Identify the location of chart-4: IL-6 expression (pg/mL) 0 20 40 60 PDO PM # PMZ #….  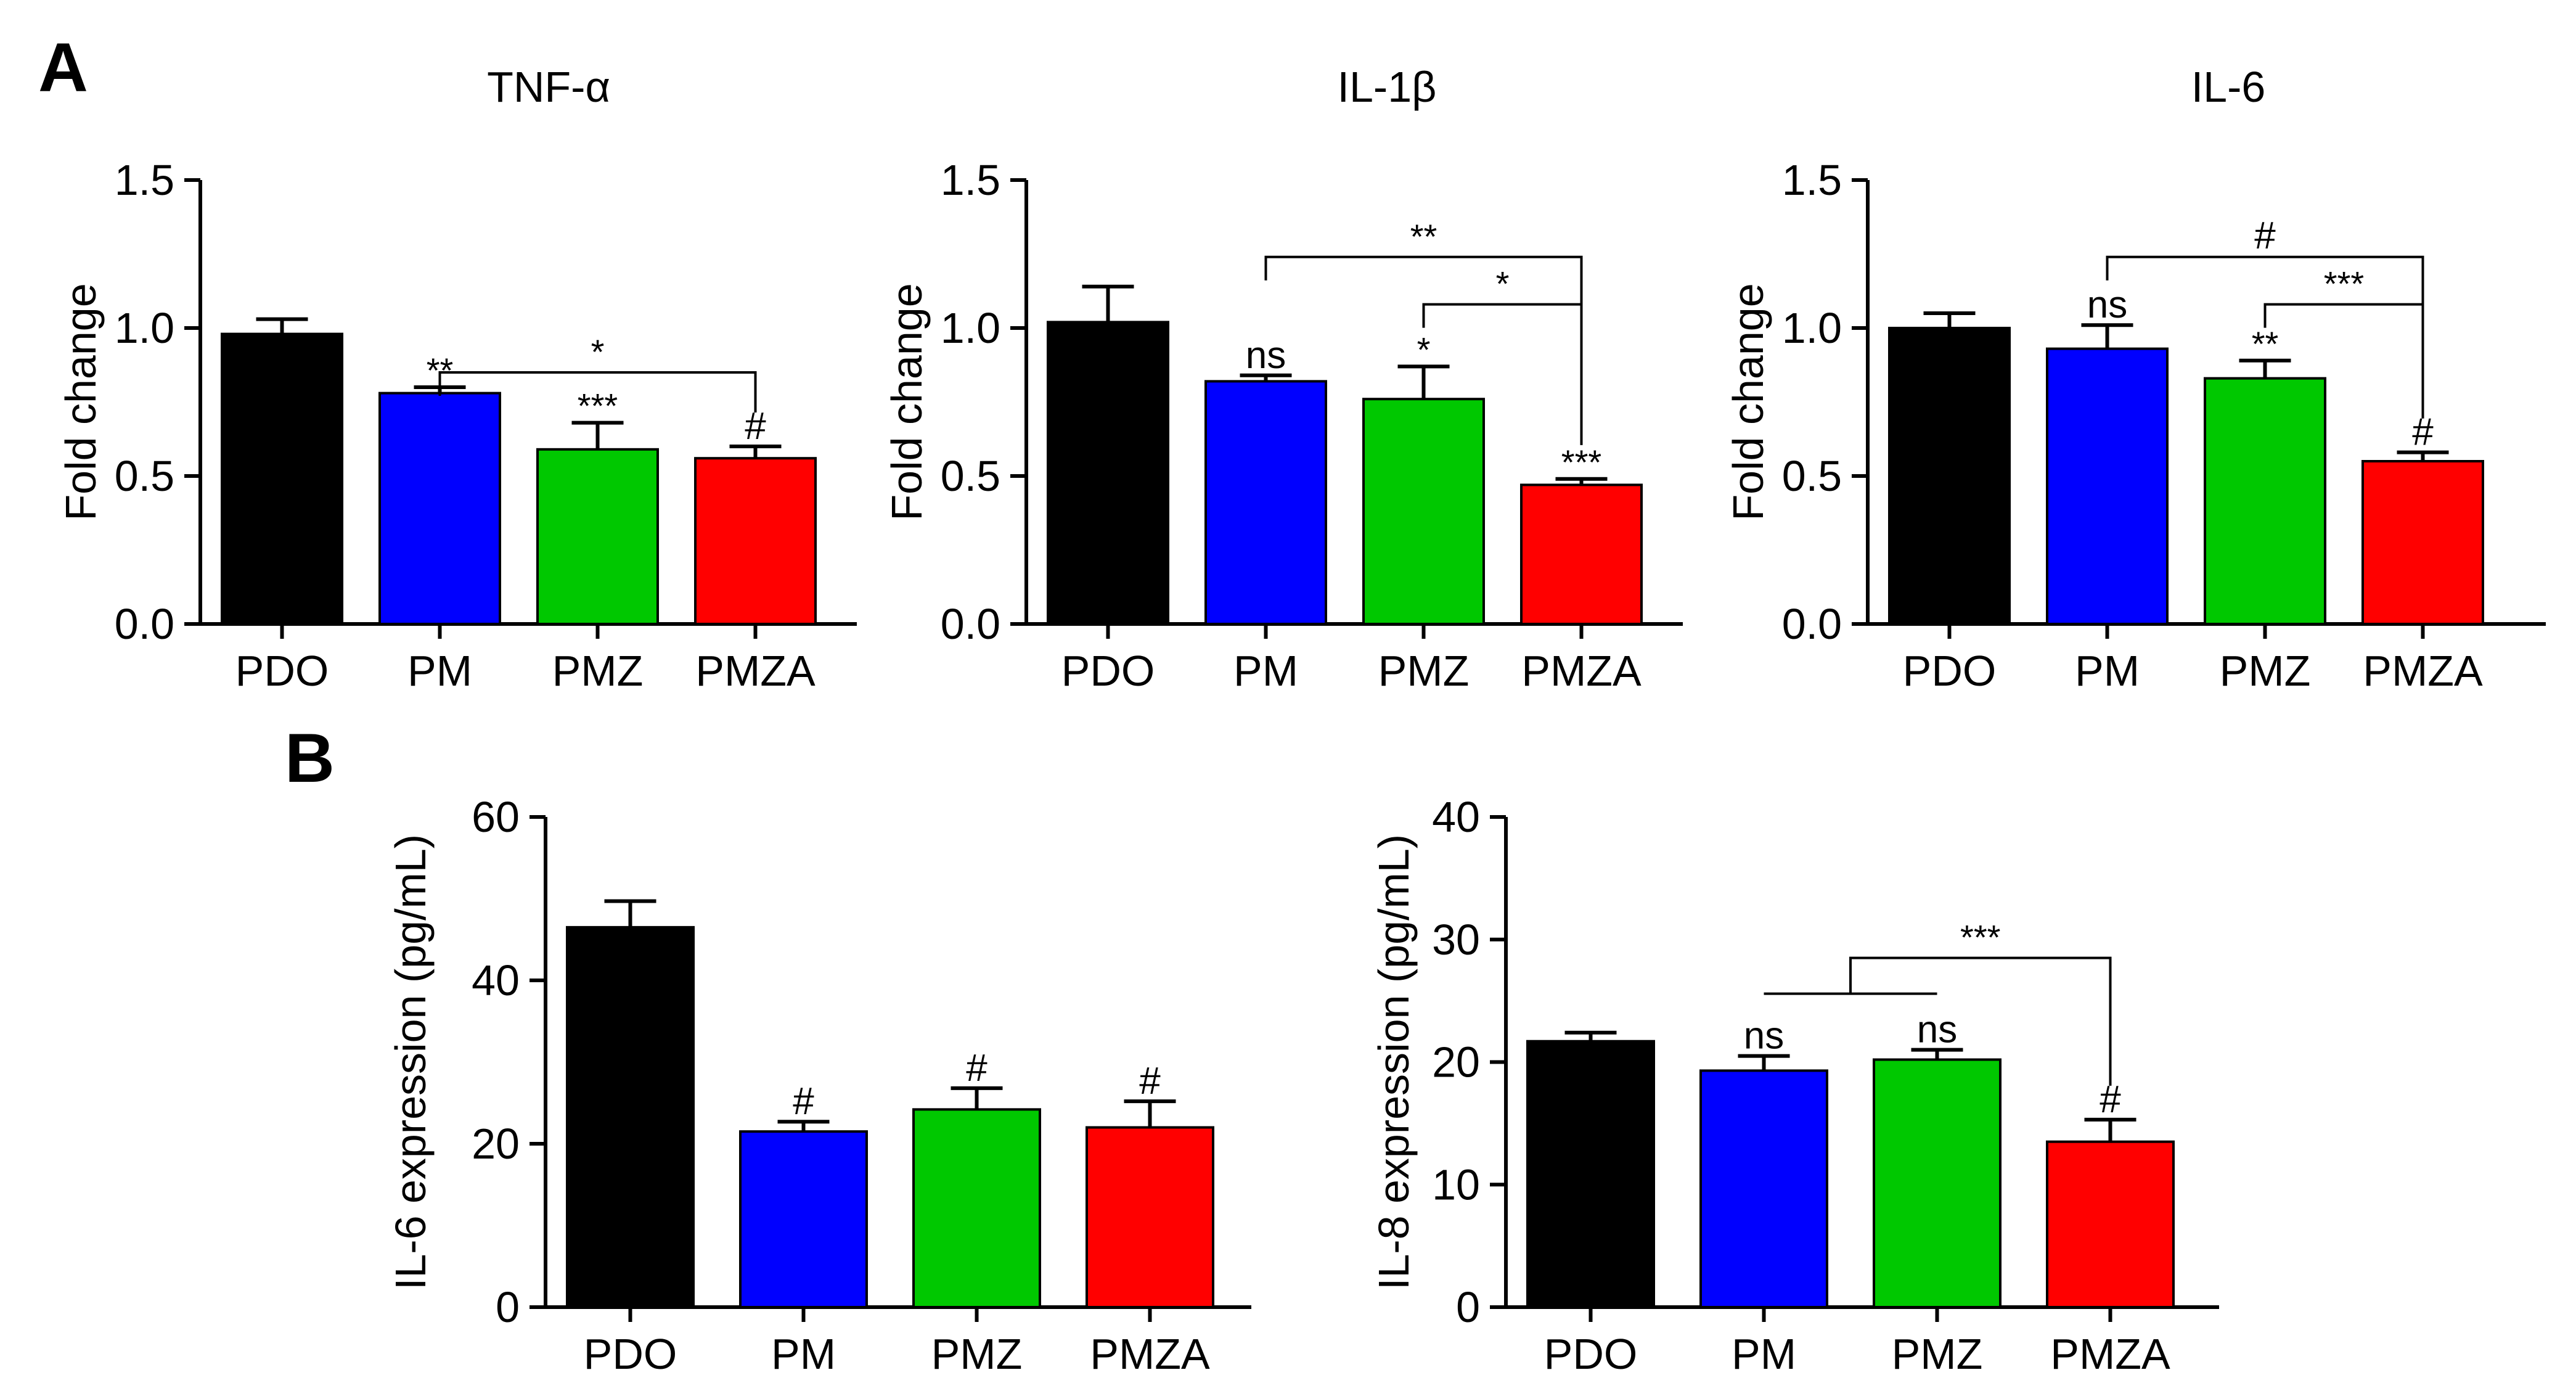
(818, 1085).